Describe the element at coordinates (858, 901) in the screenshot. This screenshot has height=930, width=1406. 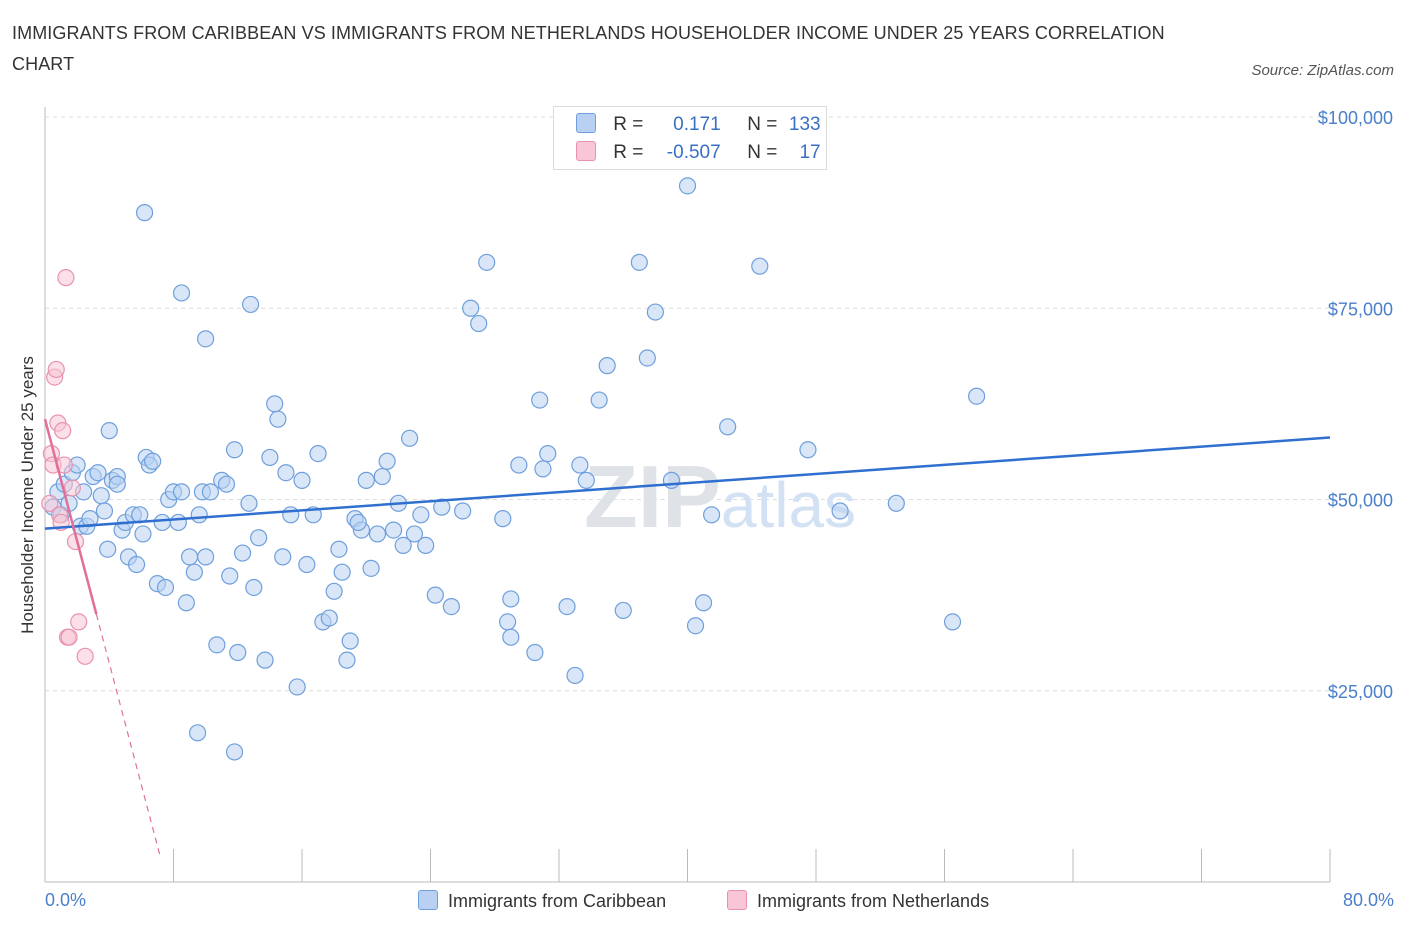
I see `bottom-legend-netherlands: Immigrants from Netherlands` at that location.